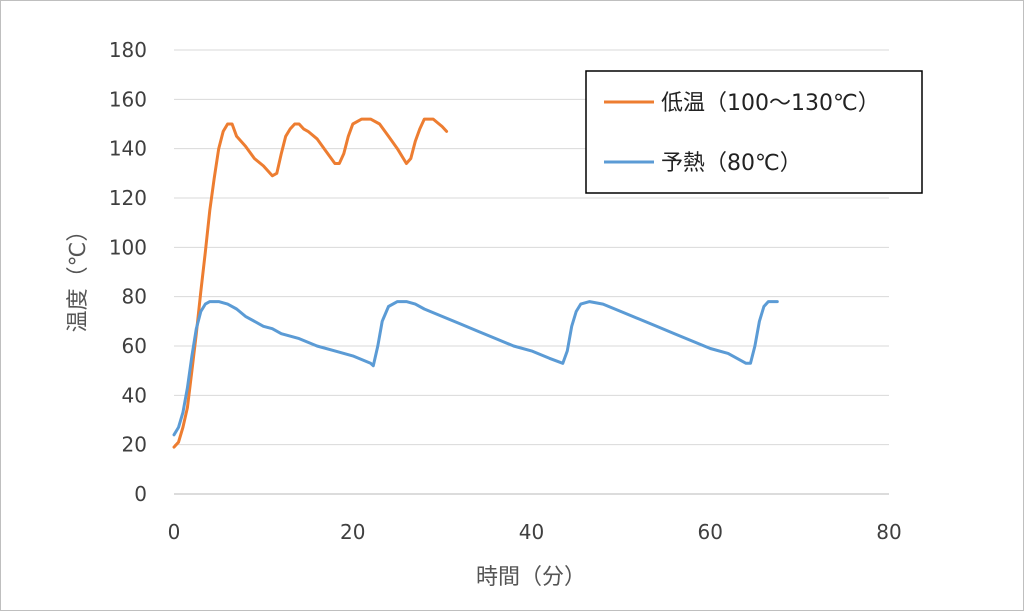  I want to click on y-tick-label: 0, so click(140, 494).